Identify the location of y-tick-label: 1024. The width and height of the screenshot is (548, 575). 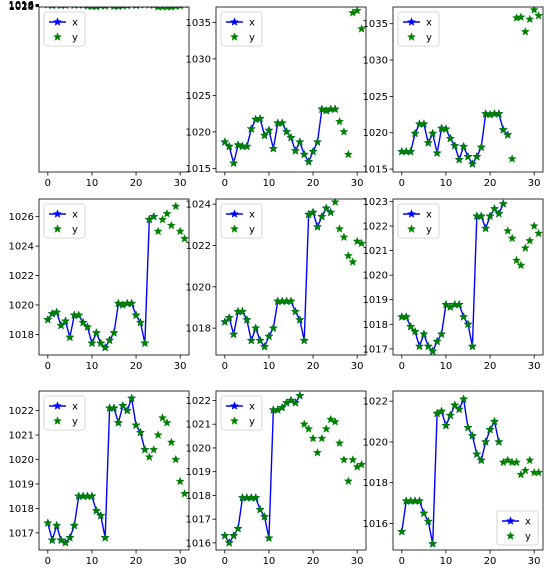
(21, 7).